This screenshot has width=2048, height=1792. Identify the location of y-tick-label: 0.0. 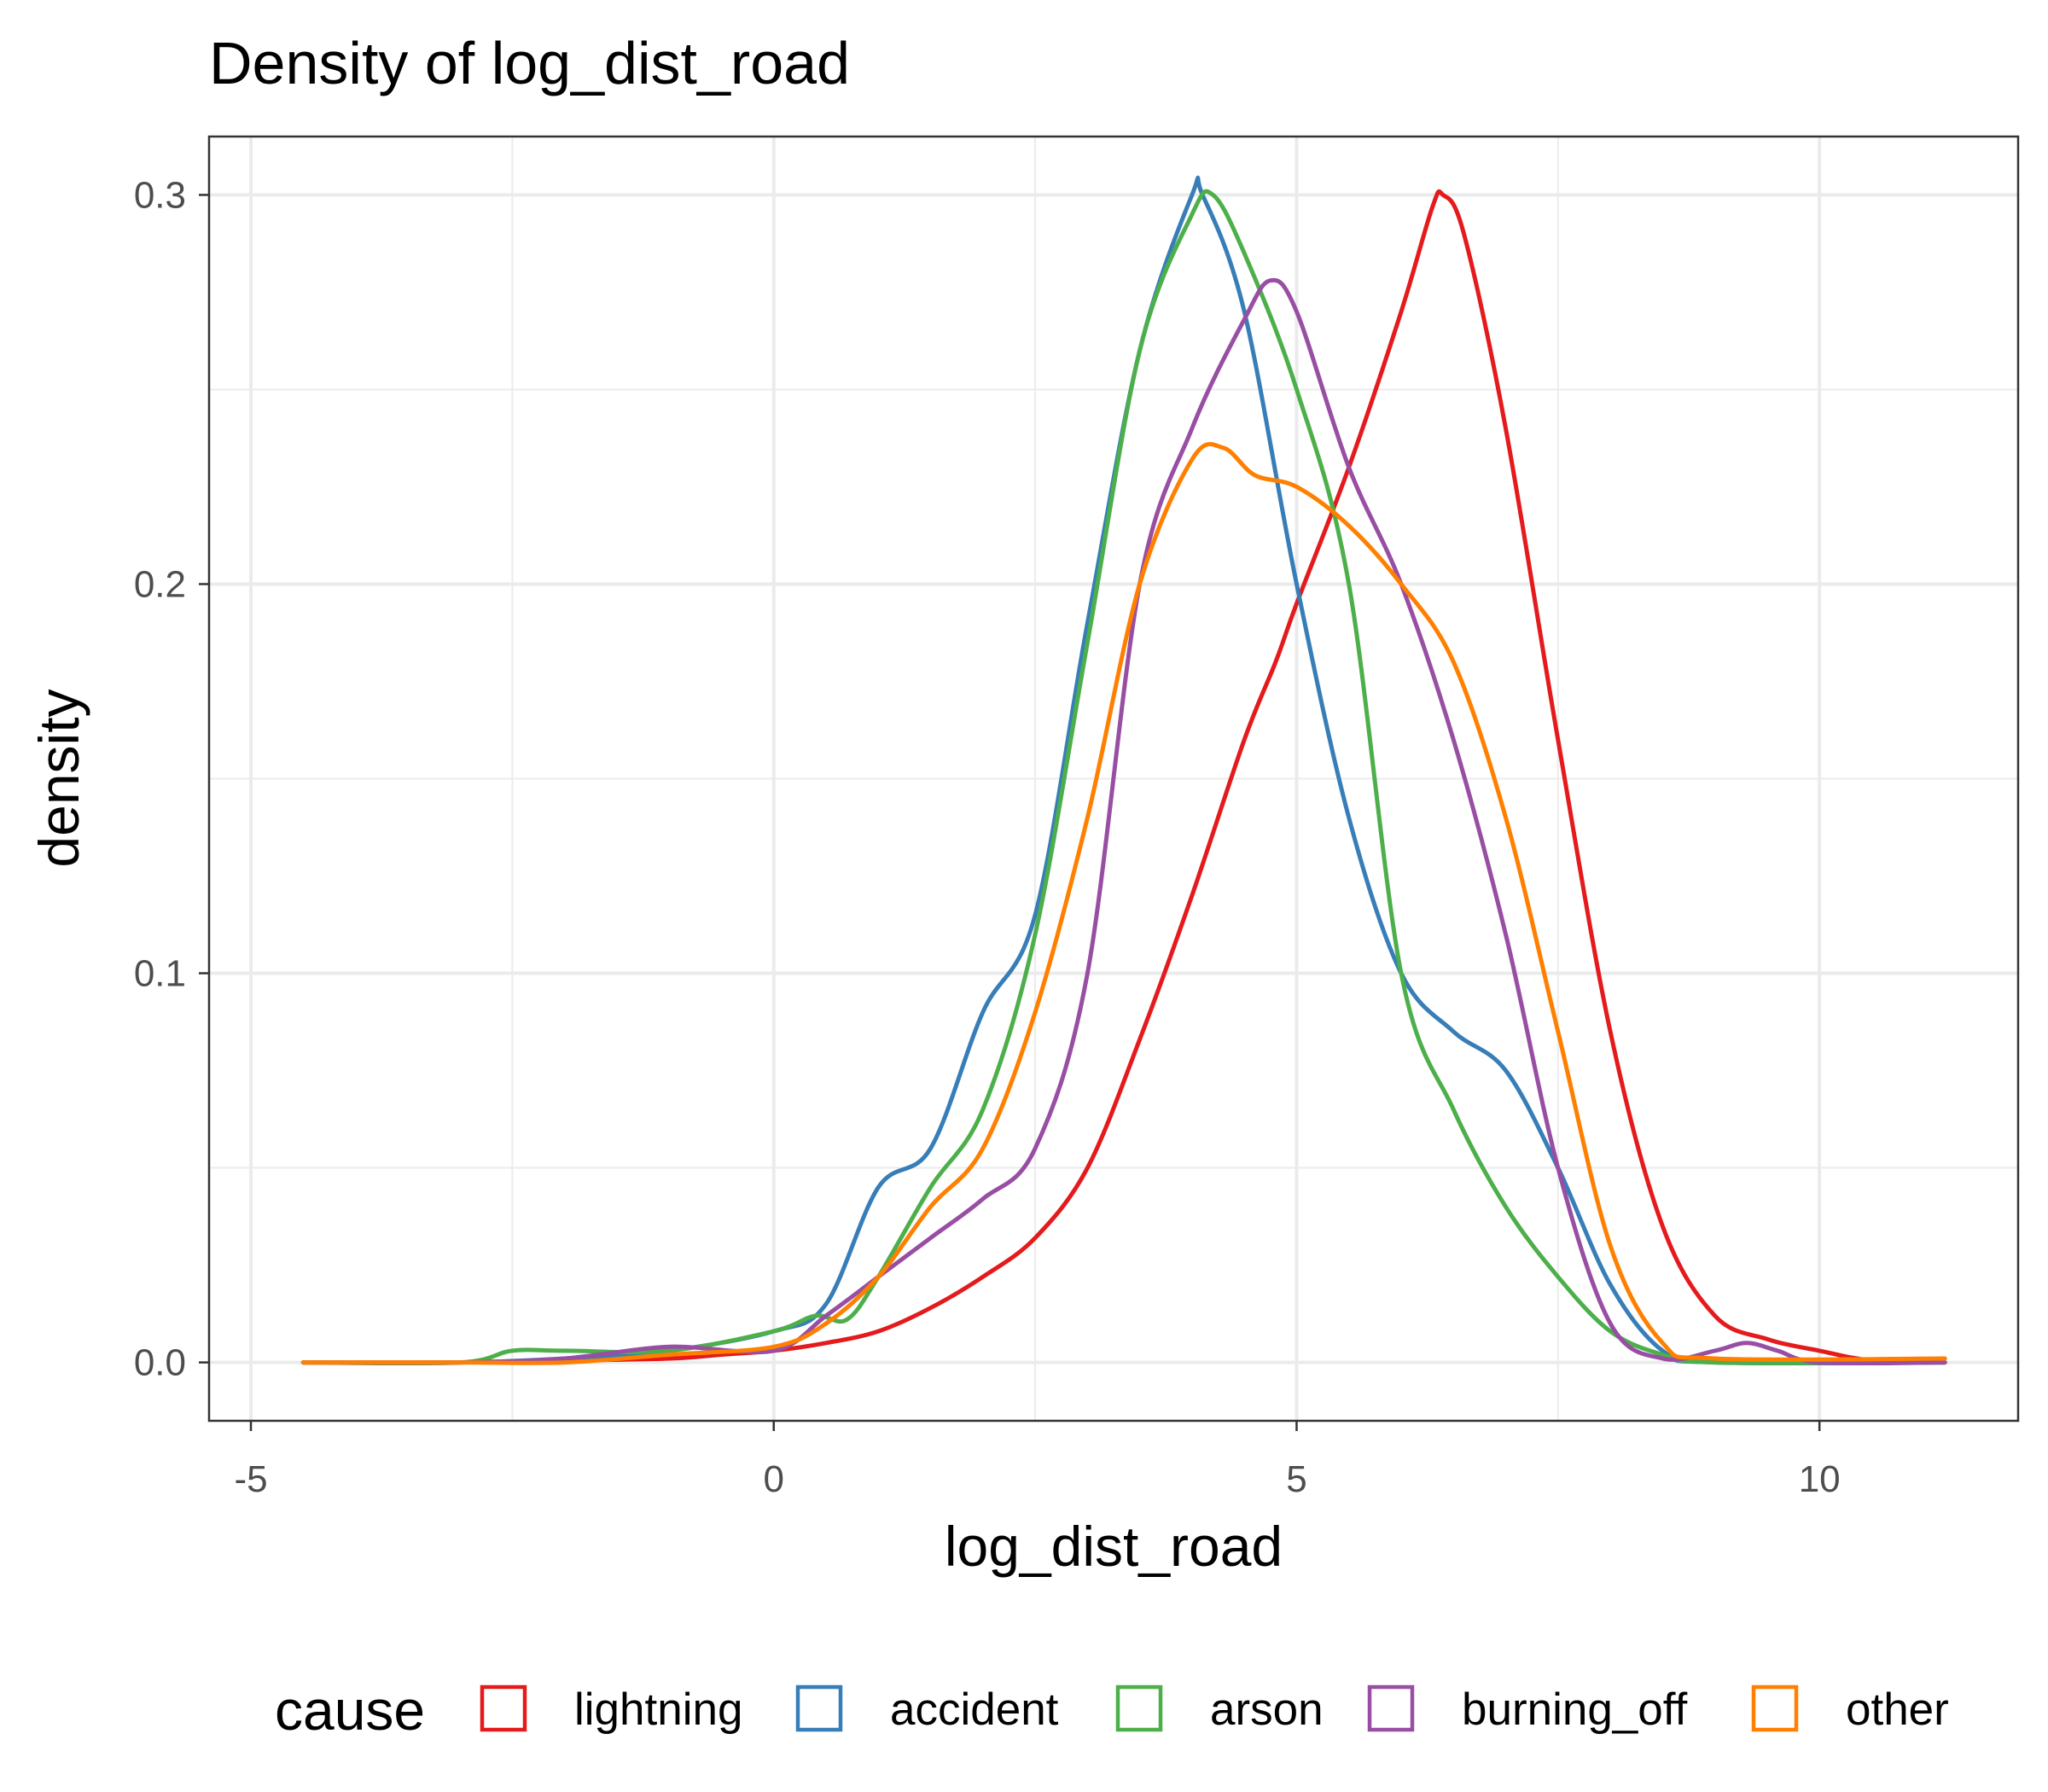
(160, 1363).